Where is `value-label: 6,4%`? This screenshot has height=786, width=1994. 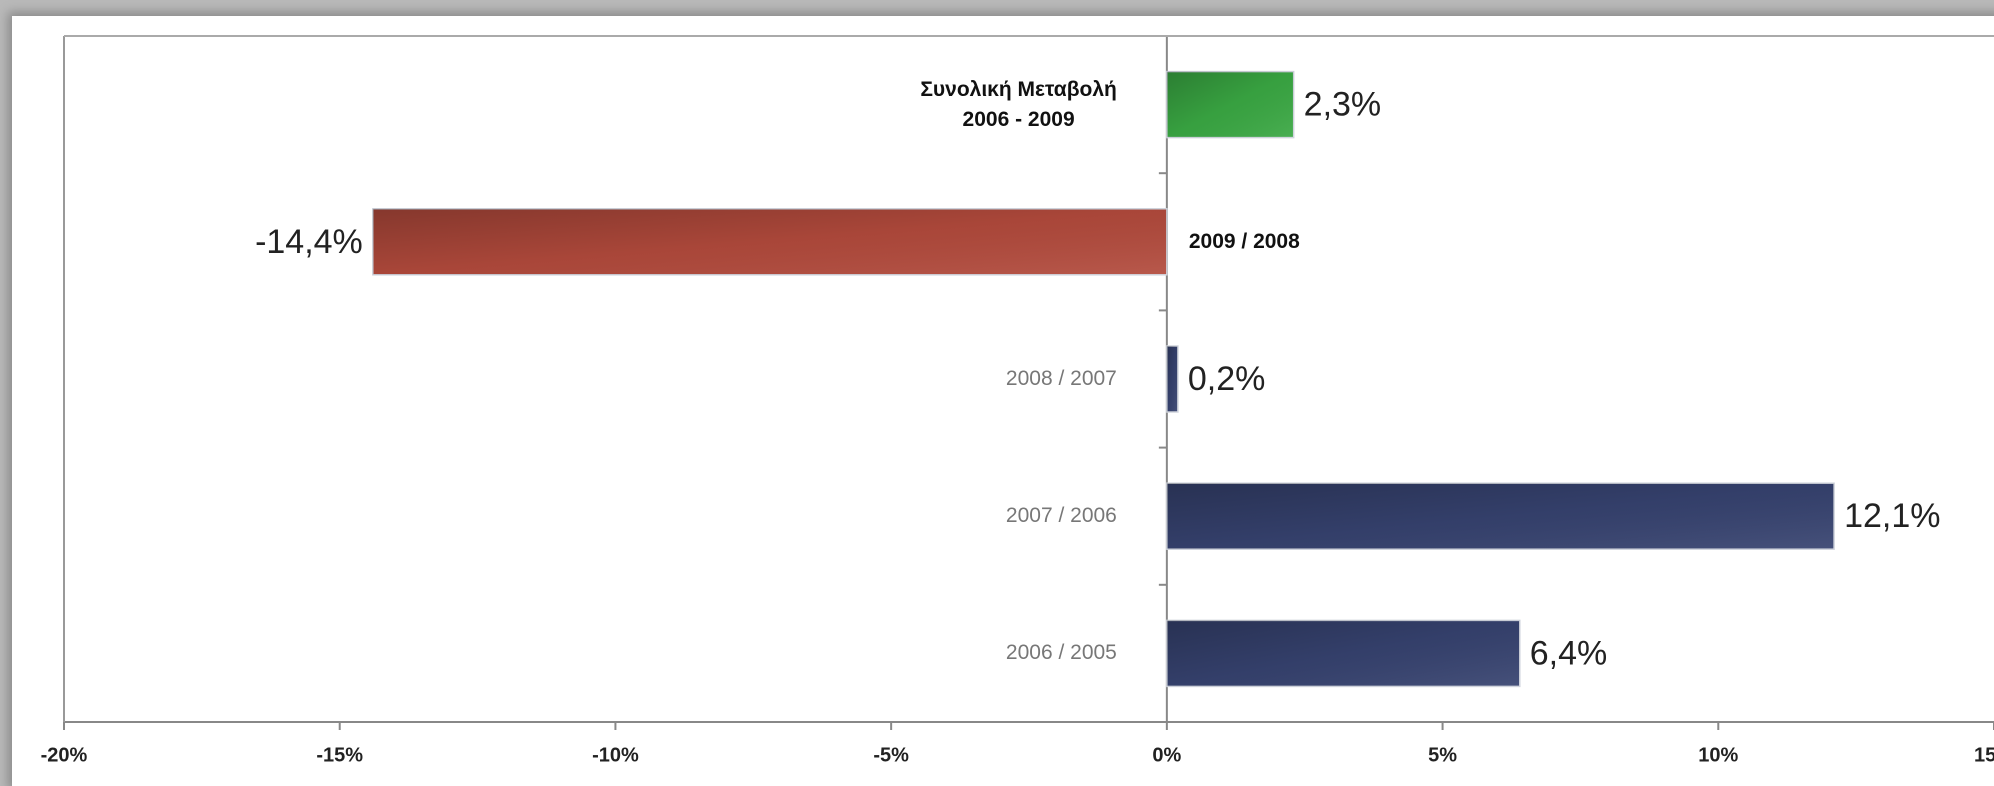 value-label: 6,4% is located at coordinates (1569, 653).